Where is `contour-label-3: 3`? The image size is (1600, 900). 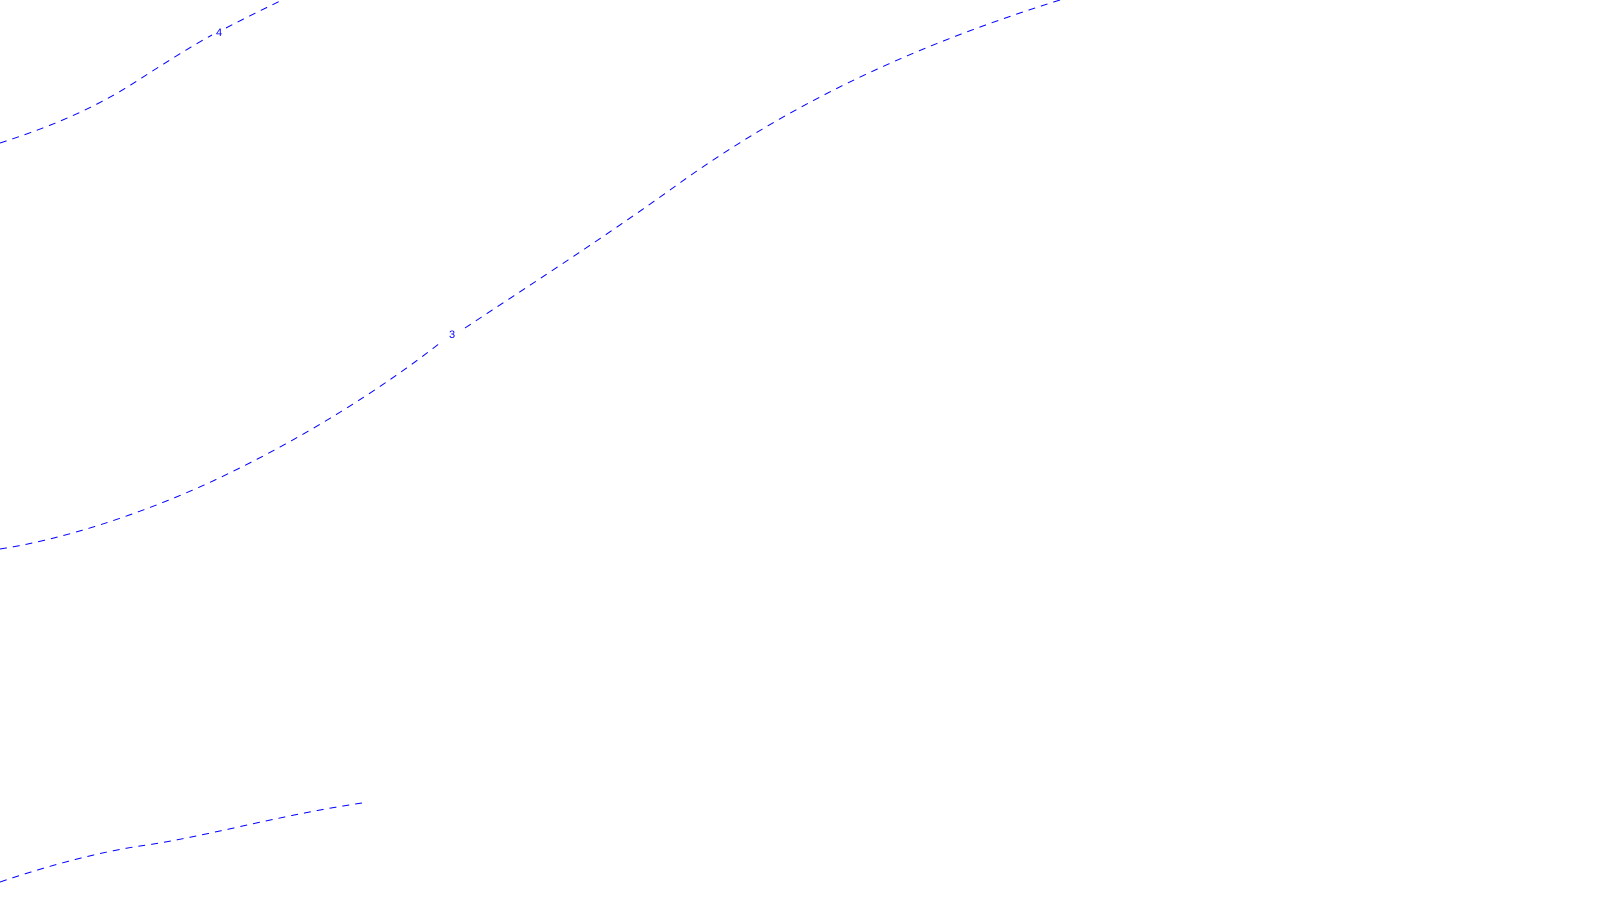
contour-label-3: 3 is located at coordinates (452, 335).